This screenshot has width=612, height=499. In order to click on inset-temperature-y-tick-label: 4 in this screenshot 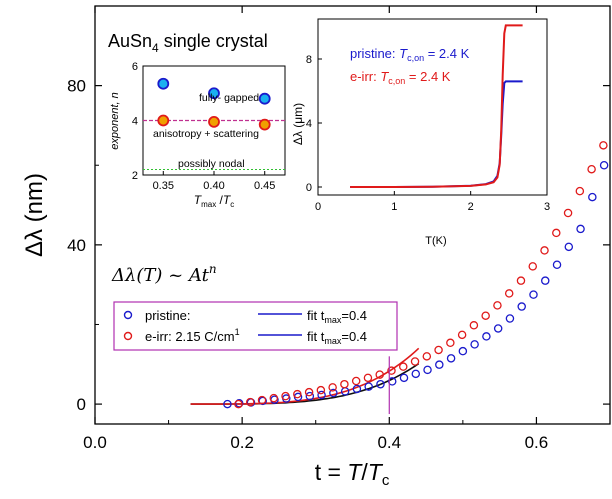, I will do `click(309, 124)`.